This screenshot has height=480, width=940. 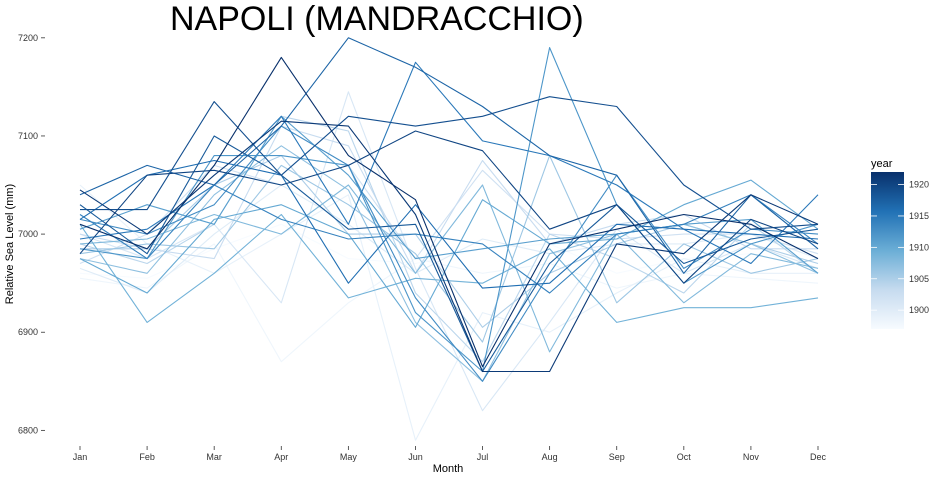 I want to click on y-tick-label: 7200, so click(x=28, y=38).